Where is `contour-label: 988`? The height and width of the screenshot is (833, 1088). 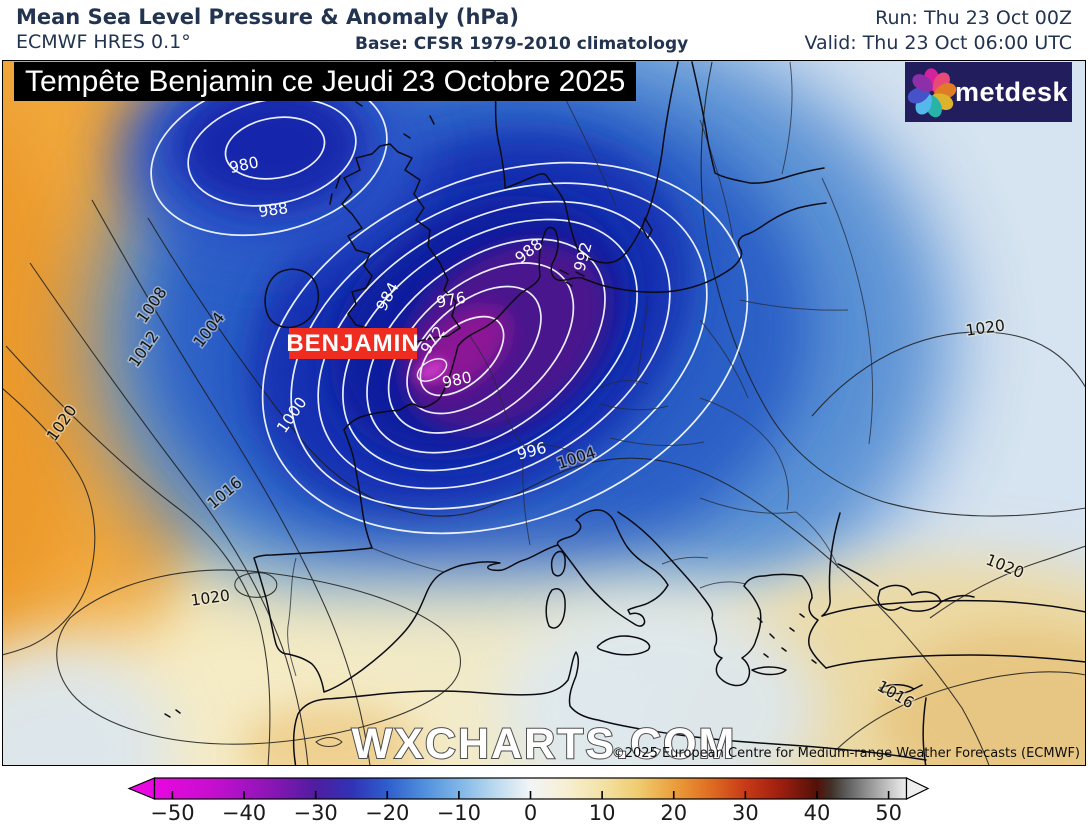
contour-label: 988 is located at coordinates (273, 210).